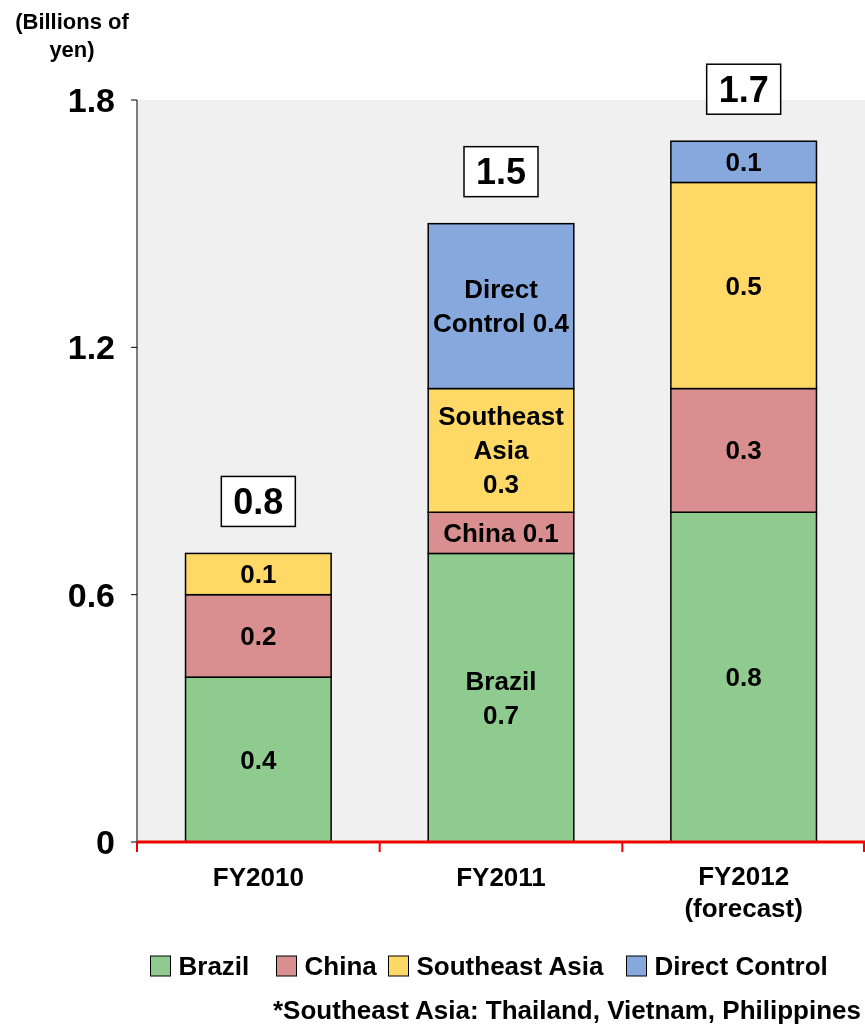  Describe the element at coordinates (743, 892) in the screenshot. I see `x-tick-label: FY2012 (forecast)` at that location.